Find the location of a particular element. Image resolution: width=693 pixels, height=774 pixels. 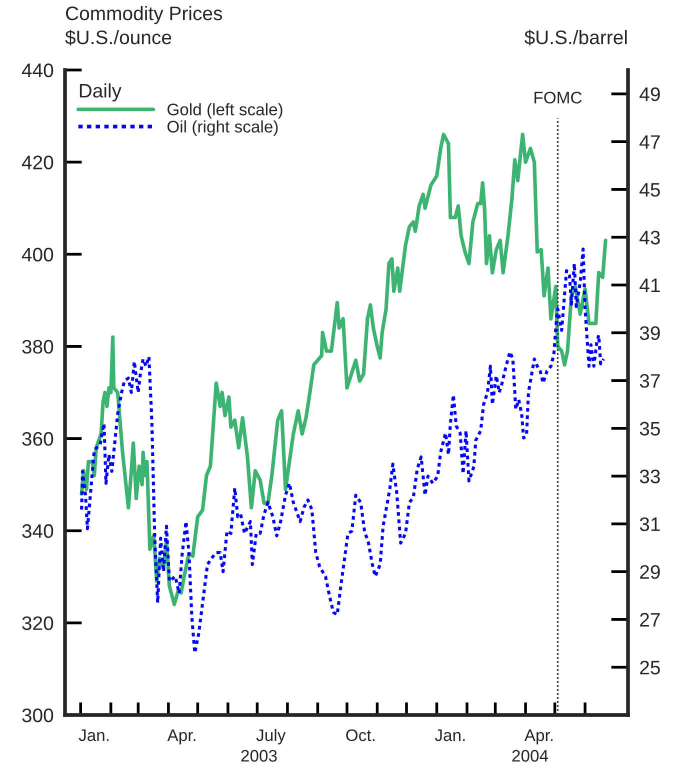

y2-tick-label: 29 is located at coordinates (650, 572).